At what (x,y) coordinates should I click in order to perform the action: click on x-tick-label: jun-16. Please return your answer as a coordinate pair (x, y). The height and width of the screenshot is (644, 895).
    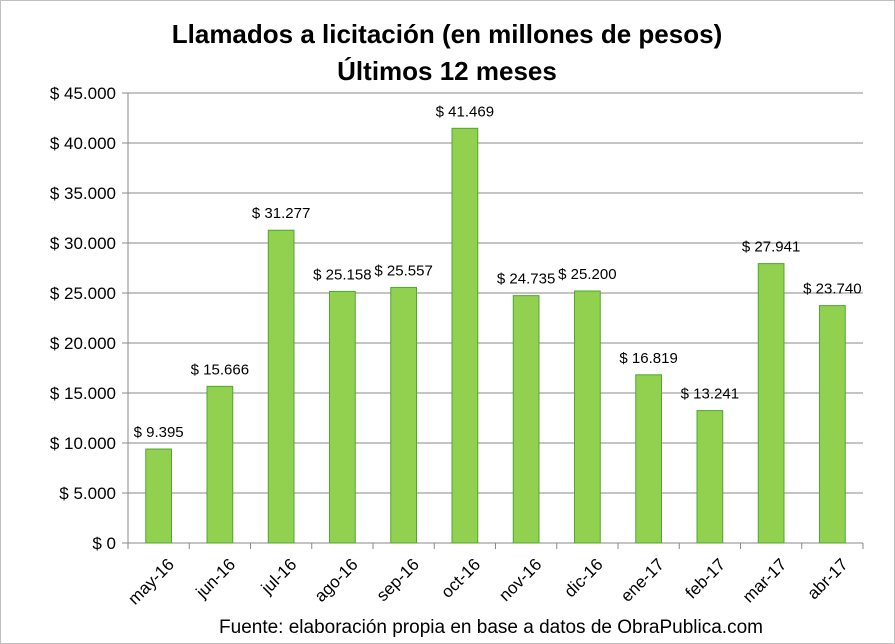
    Looking at the image, I should click on (216, 579).